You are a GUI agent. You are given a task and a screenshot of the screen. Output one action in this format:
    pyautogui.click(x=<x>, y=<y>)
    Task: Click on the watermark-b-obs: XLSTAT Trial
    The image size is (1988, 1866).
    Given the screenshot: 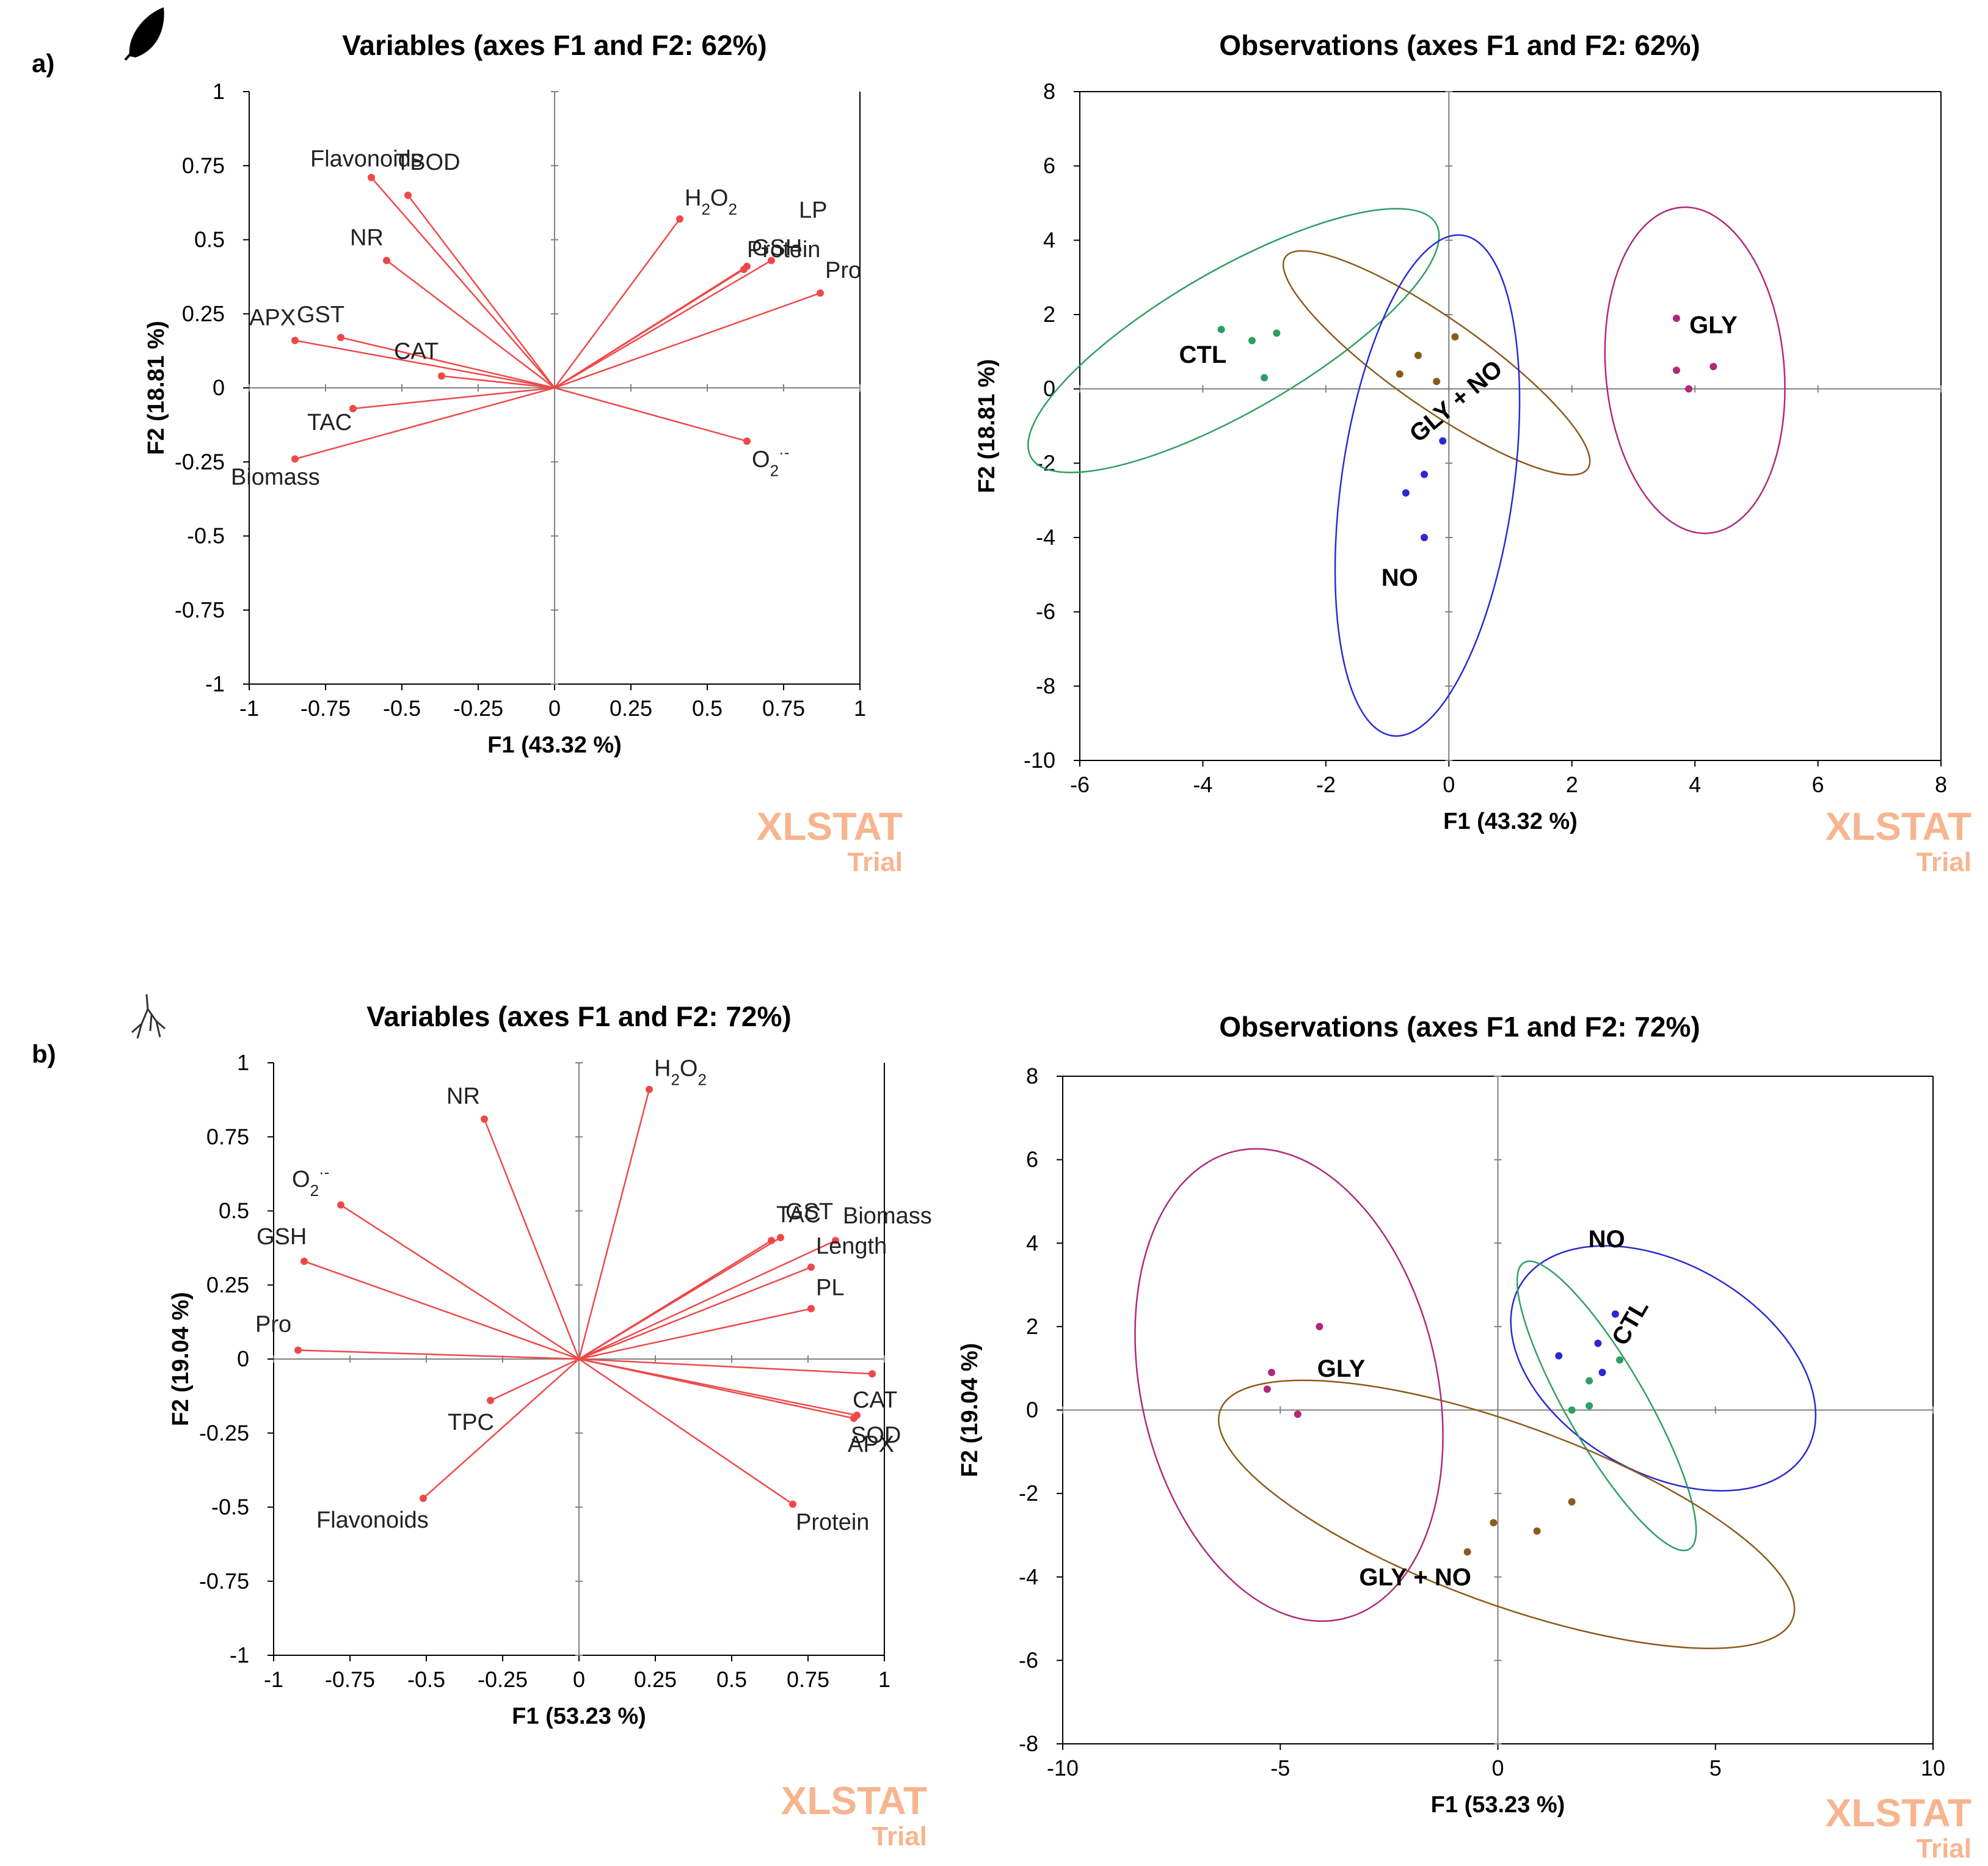 What is the action you would take?
    pyautogui.click(x=1899, y=1827)
    